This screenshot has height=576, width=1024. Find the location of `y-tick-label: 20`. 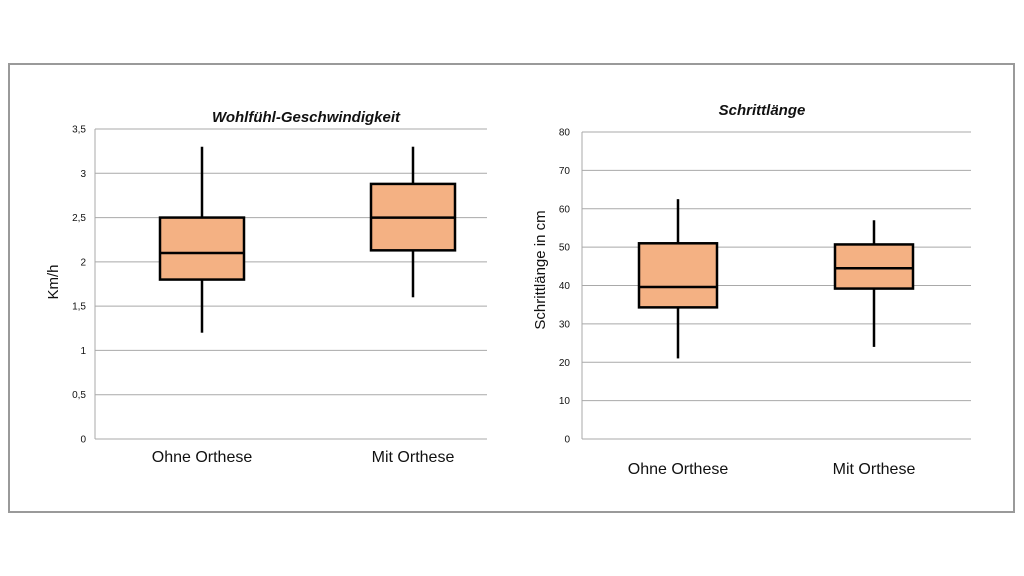

y-tick-label: 20 is located at coordinates (565, 363).